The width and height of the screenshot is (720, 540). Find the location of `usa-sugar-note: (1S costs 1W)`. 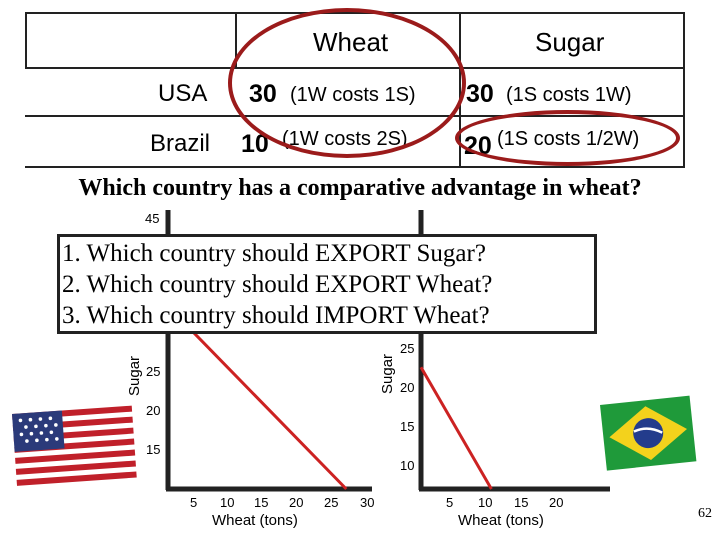

usa-sugar-note: (1S costs 1W) is located at coordinates (569, 95).